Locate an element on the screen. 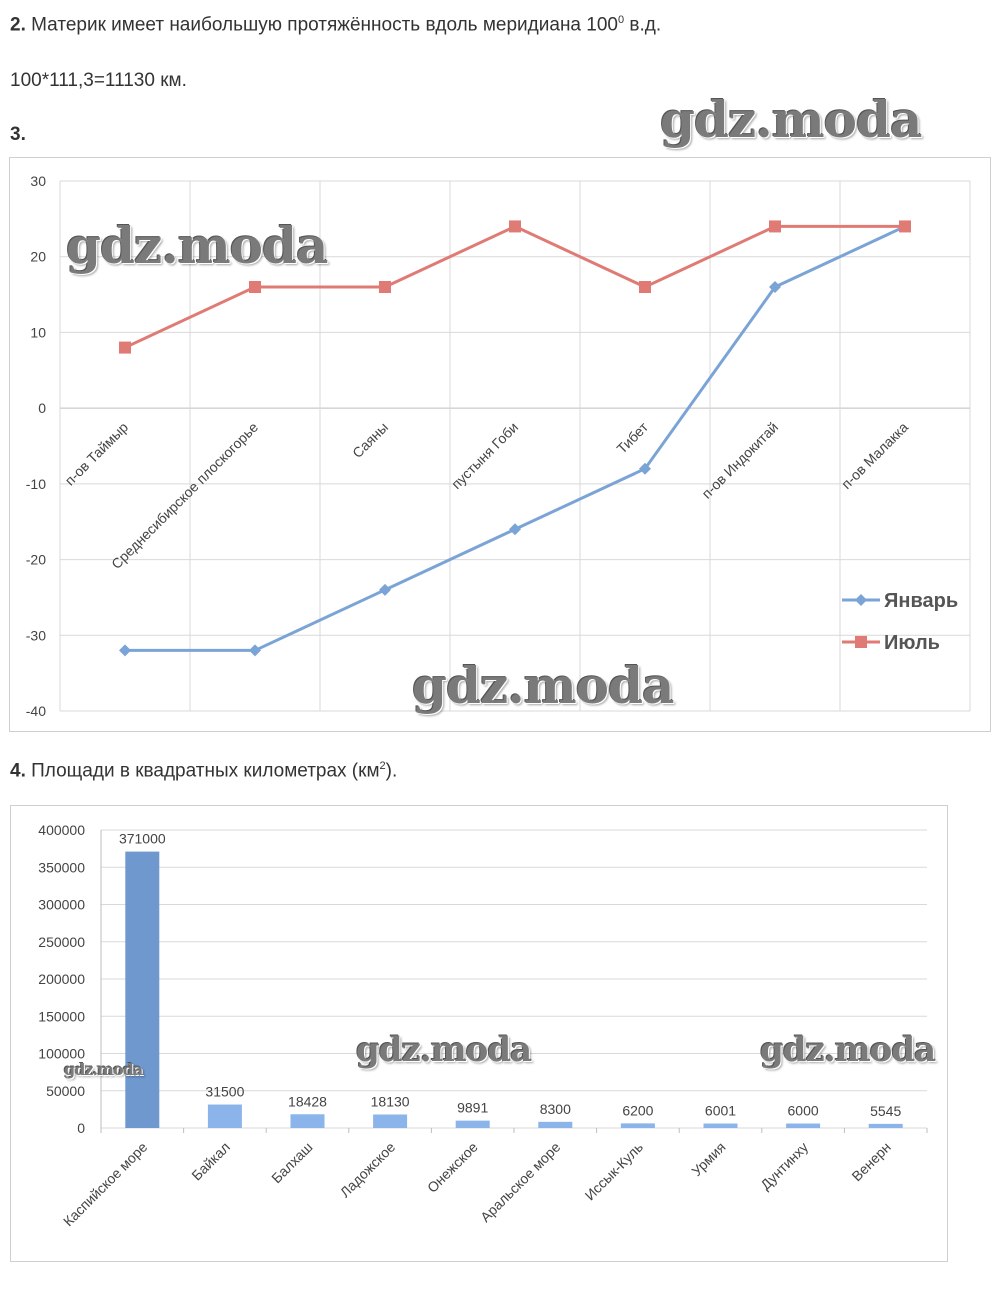  data-label: 9891 is located at coordinates (472, 1108).